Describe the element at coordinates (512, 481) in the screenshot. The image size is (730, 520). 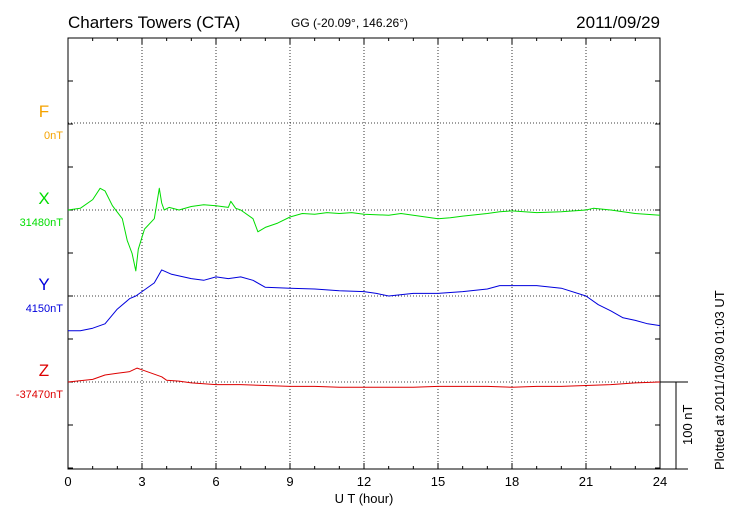
I see `x-tick-label: 18` at that location.